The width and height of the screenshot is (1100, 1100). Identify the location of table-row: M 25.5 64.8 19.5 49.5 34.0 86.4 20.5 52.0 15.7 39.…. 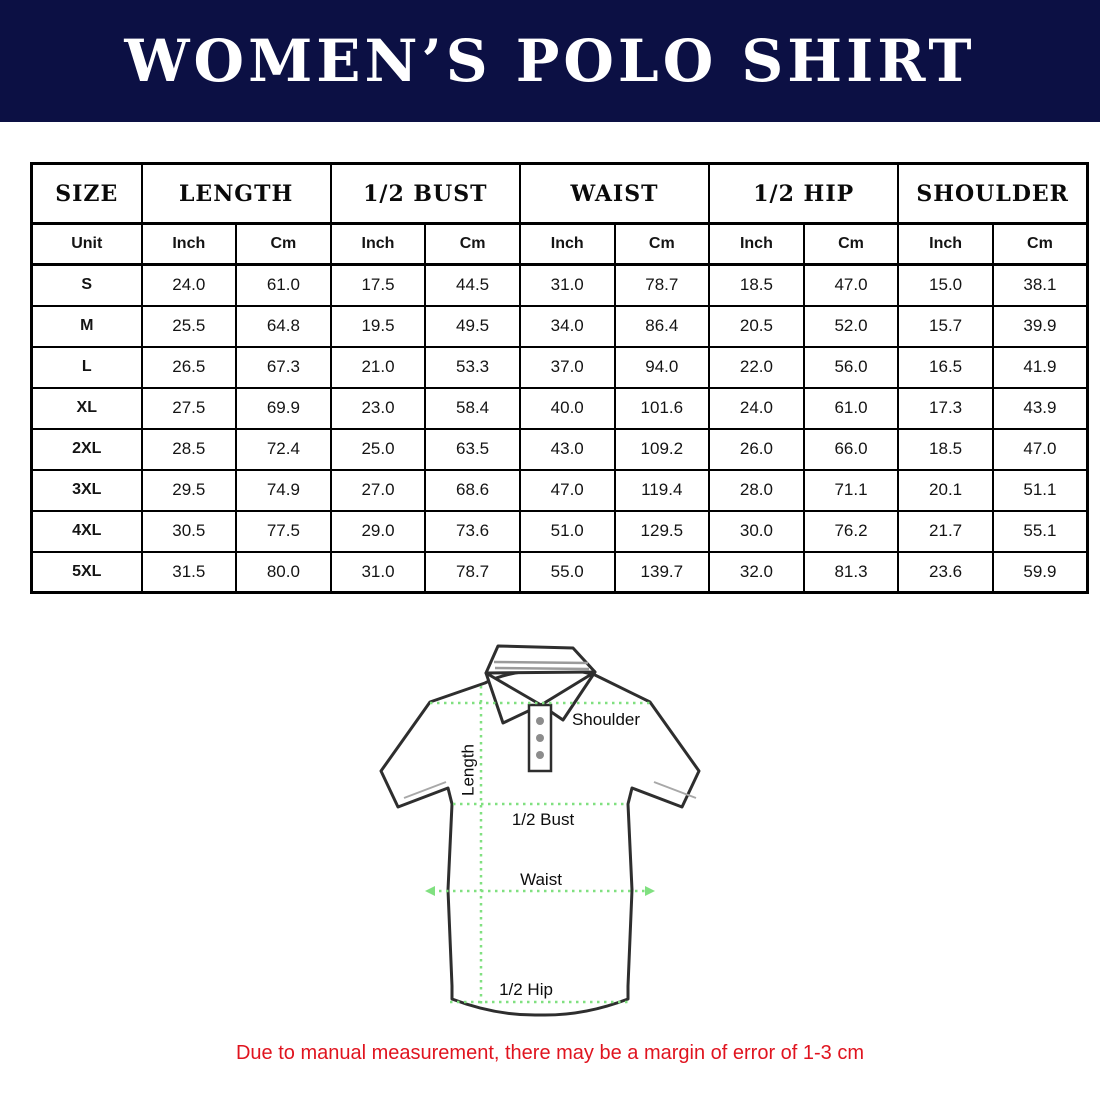
(559, 326).